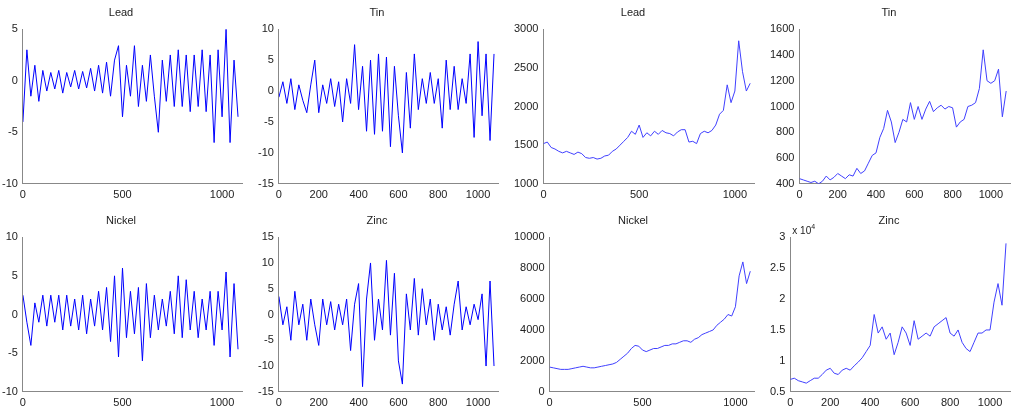 This screenshot has height=417, width=1024. What do you see at coordinates (777, 390) in the screenshot?
I see `y-tick-label: 0.5` at bounding box center [777, 390].